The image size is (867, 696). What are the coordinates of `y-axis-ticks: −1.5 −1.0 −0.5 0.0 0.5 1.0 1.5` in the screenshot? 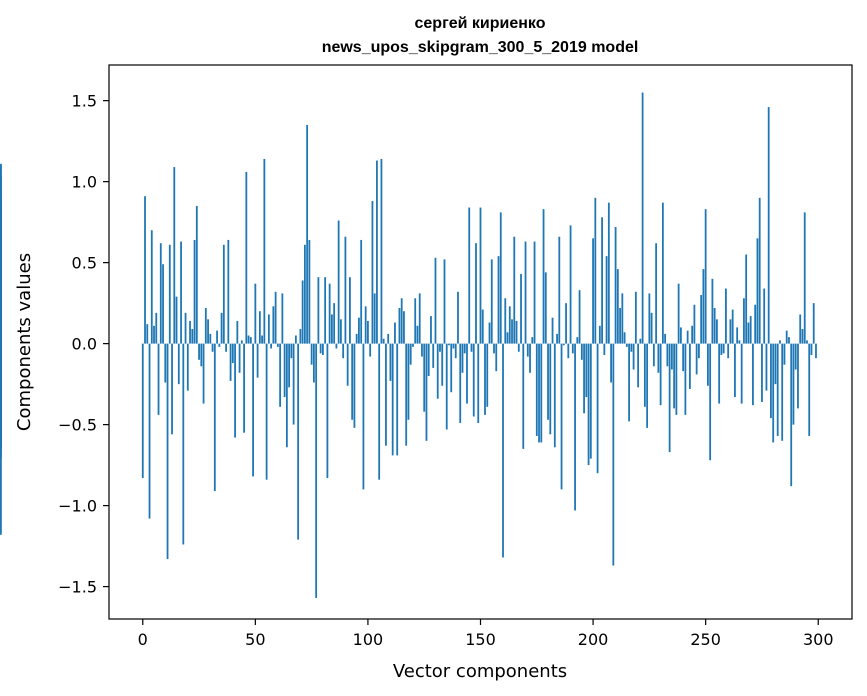 It's located at (83, 344).